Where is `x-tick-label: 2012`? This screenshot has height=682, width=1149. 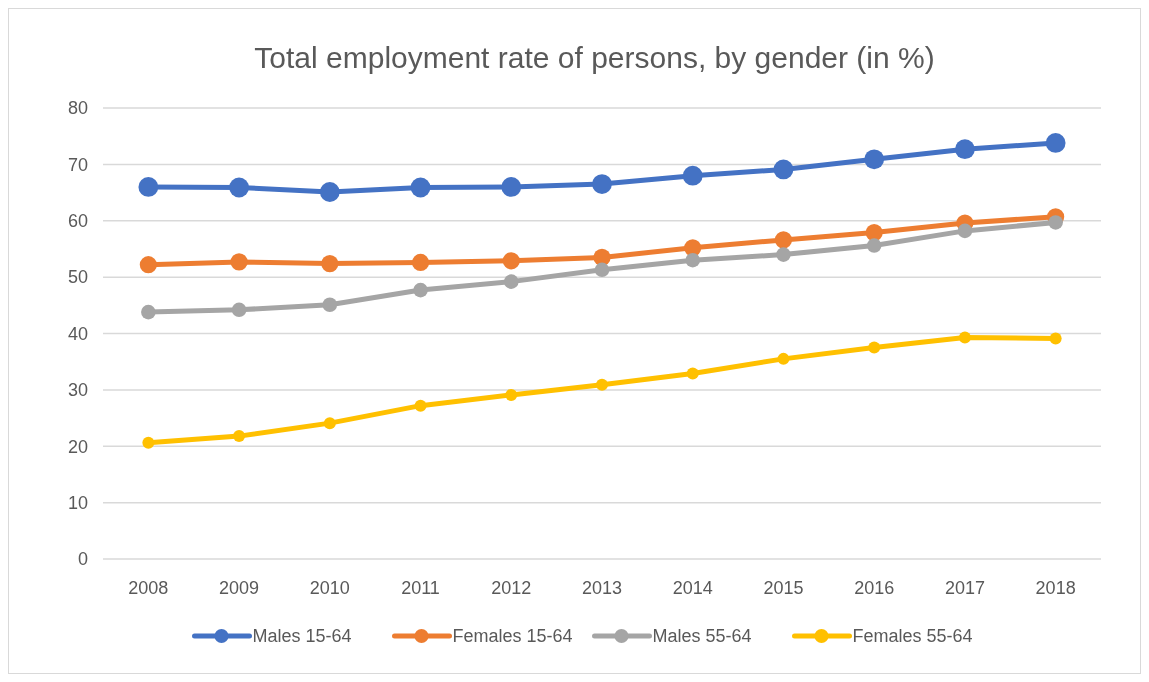
x-tick-label: 2012 is located at coordinates (511, 588).